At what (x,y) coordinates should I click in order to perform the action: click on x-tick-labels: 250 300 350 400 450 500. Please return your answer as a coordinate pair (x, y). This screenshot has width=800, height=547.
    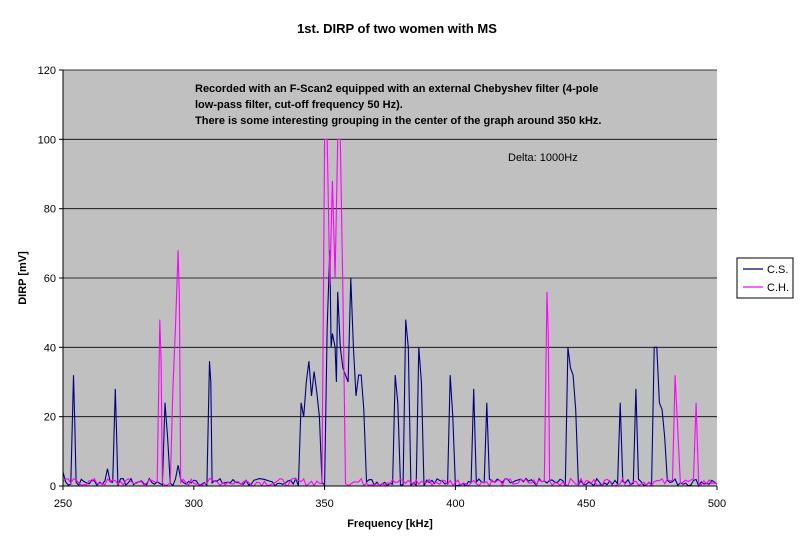
    Looking at the image, I should click on (390, 498).